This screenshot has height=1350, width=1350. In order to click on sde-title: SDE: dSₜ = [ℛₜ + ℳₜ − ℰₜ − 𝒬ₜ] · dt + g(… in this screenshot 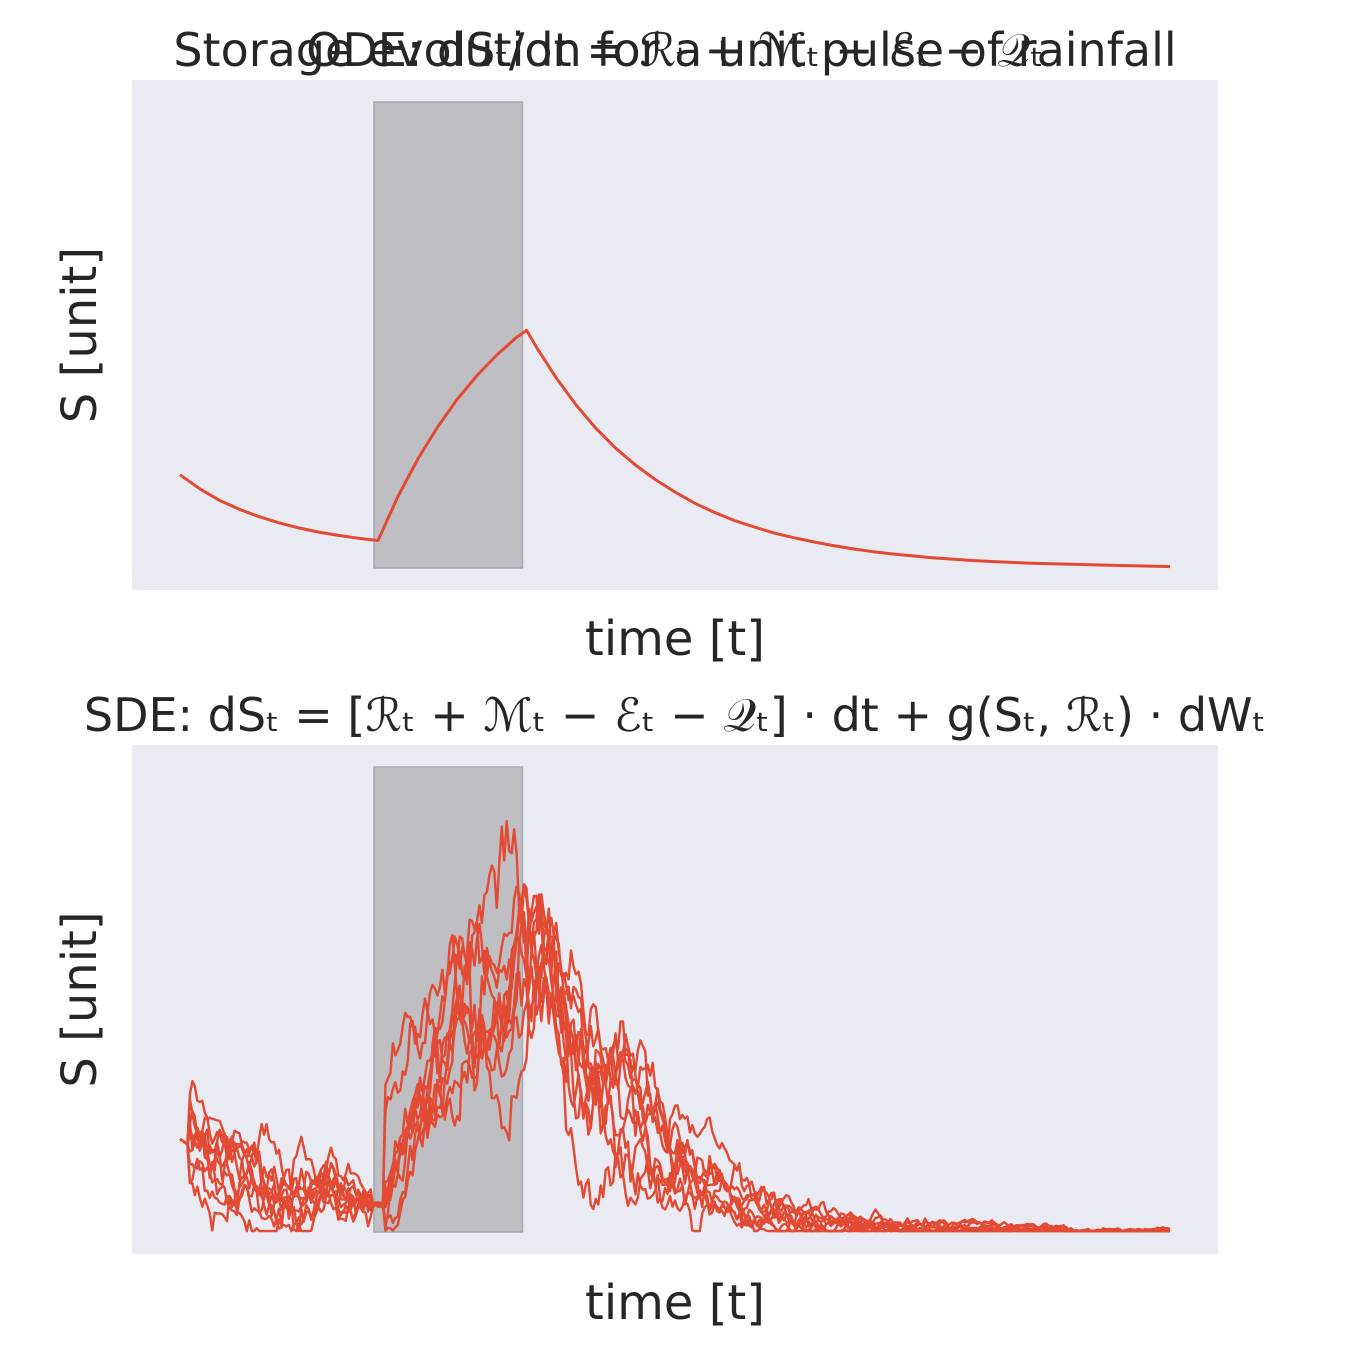, I will do `click(675, 715)`.